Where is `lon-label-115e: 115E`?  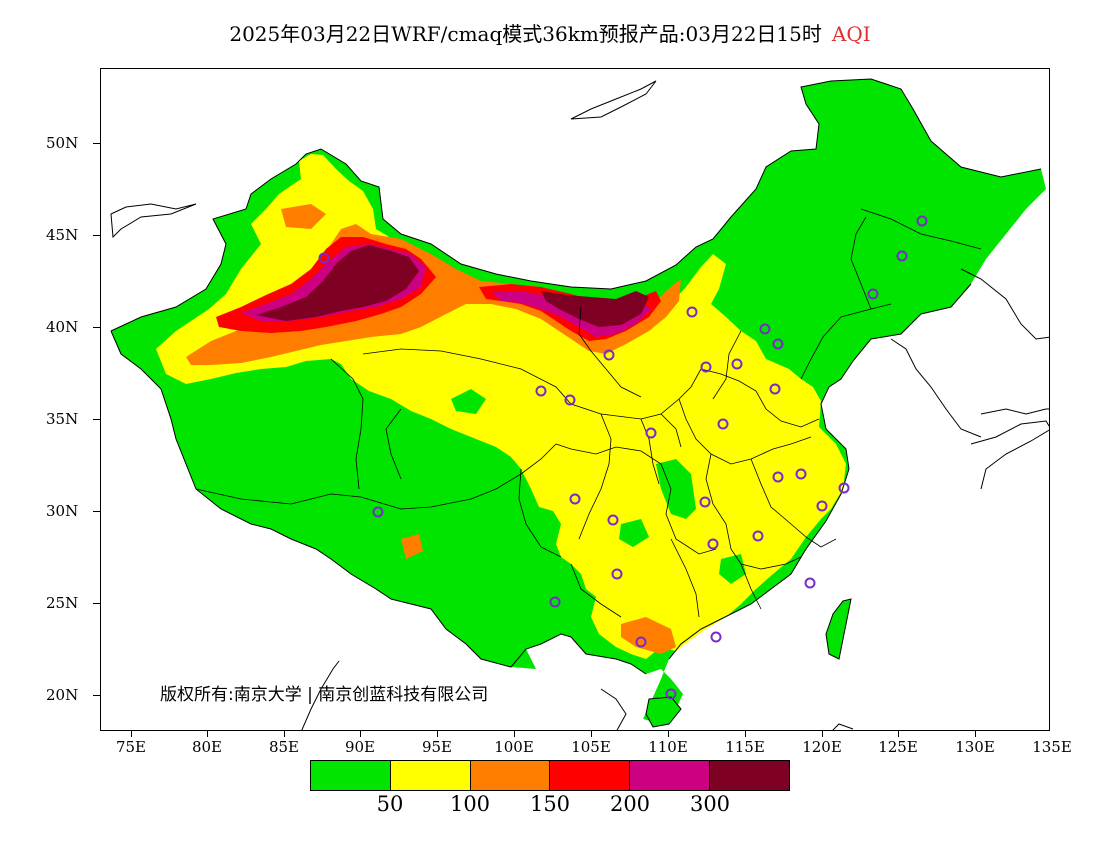
lon-label-115e: 115E is located at coordinates (745, 747).